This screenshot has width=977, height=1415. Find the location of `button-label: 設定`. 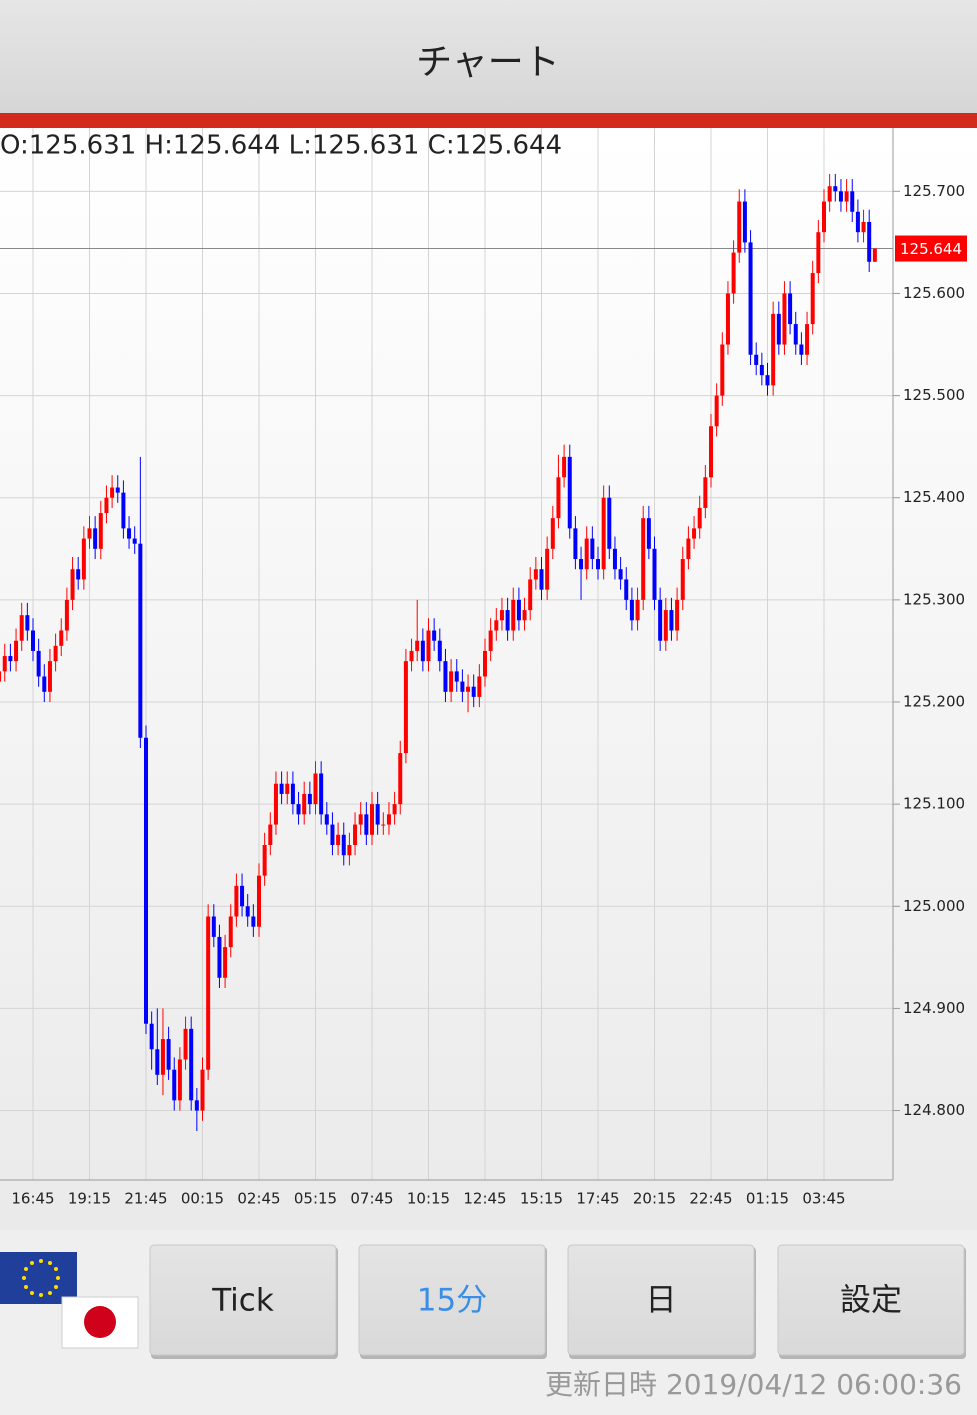

button-label: 設定 is located at coordinates (871, 1301).